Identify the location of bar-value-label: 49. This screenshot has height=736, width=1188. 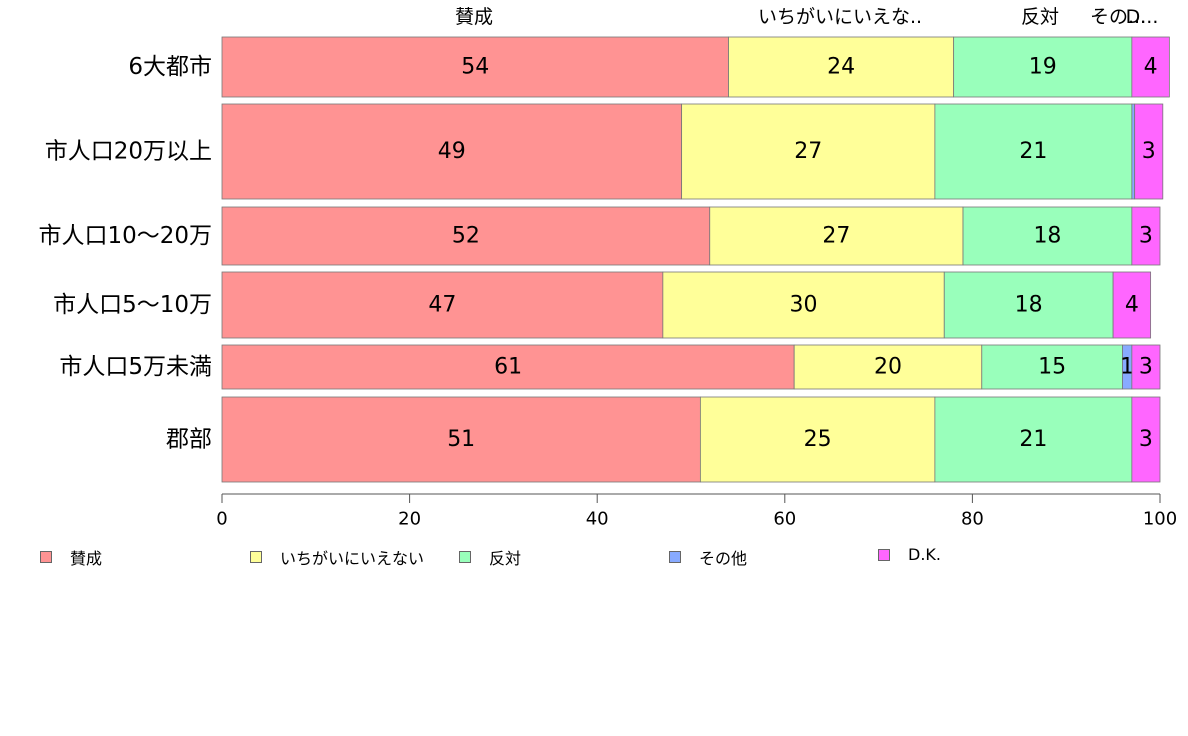
(452, 151).